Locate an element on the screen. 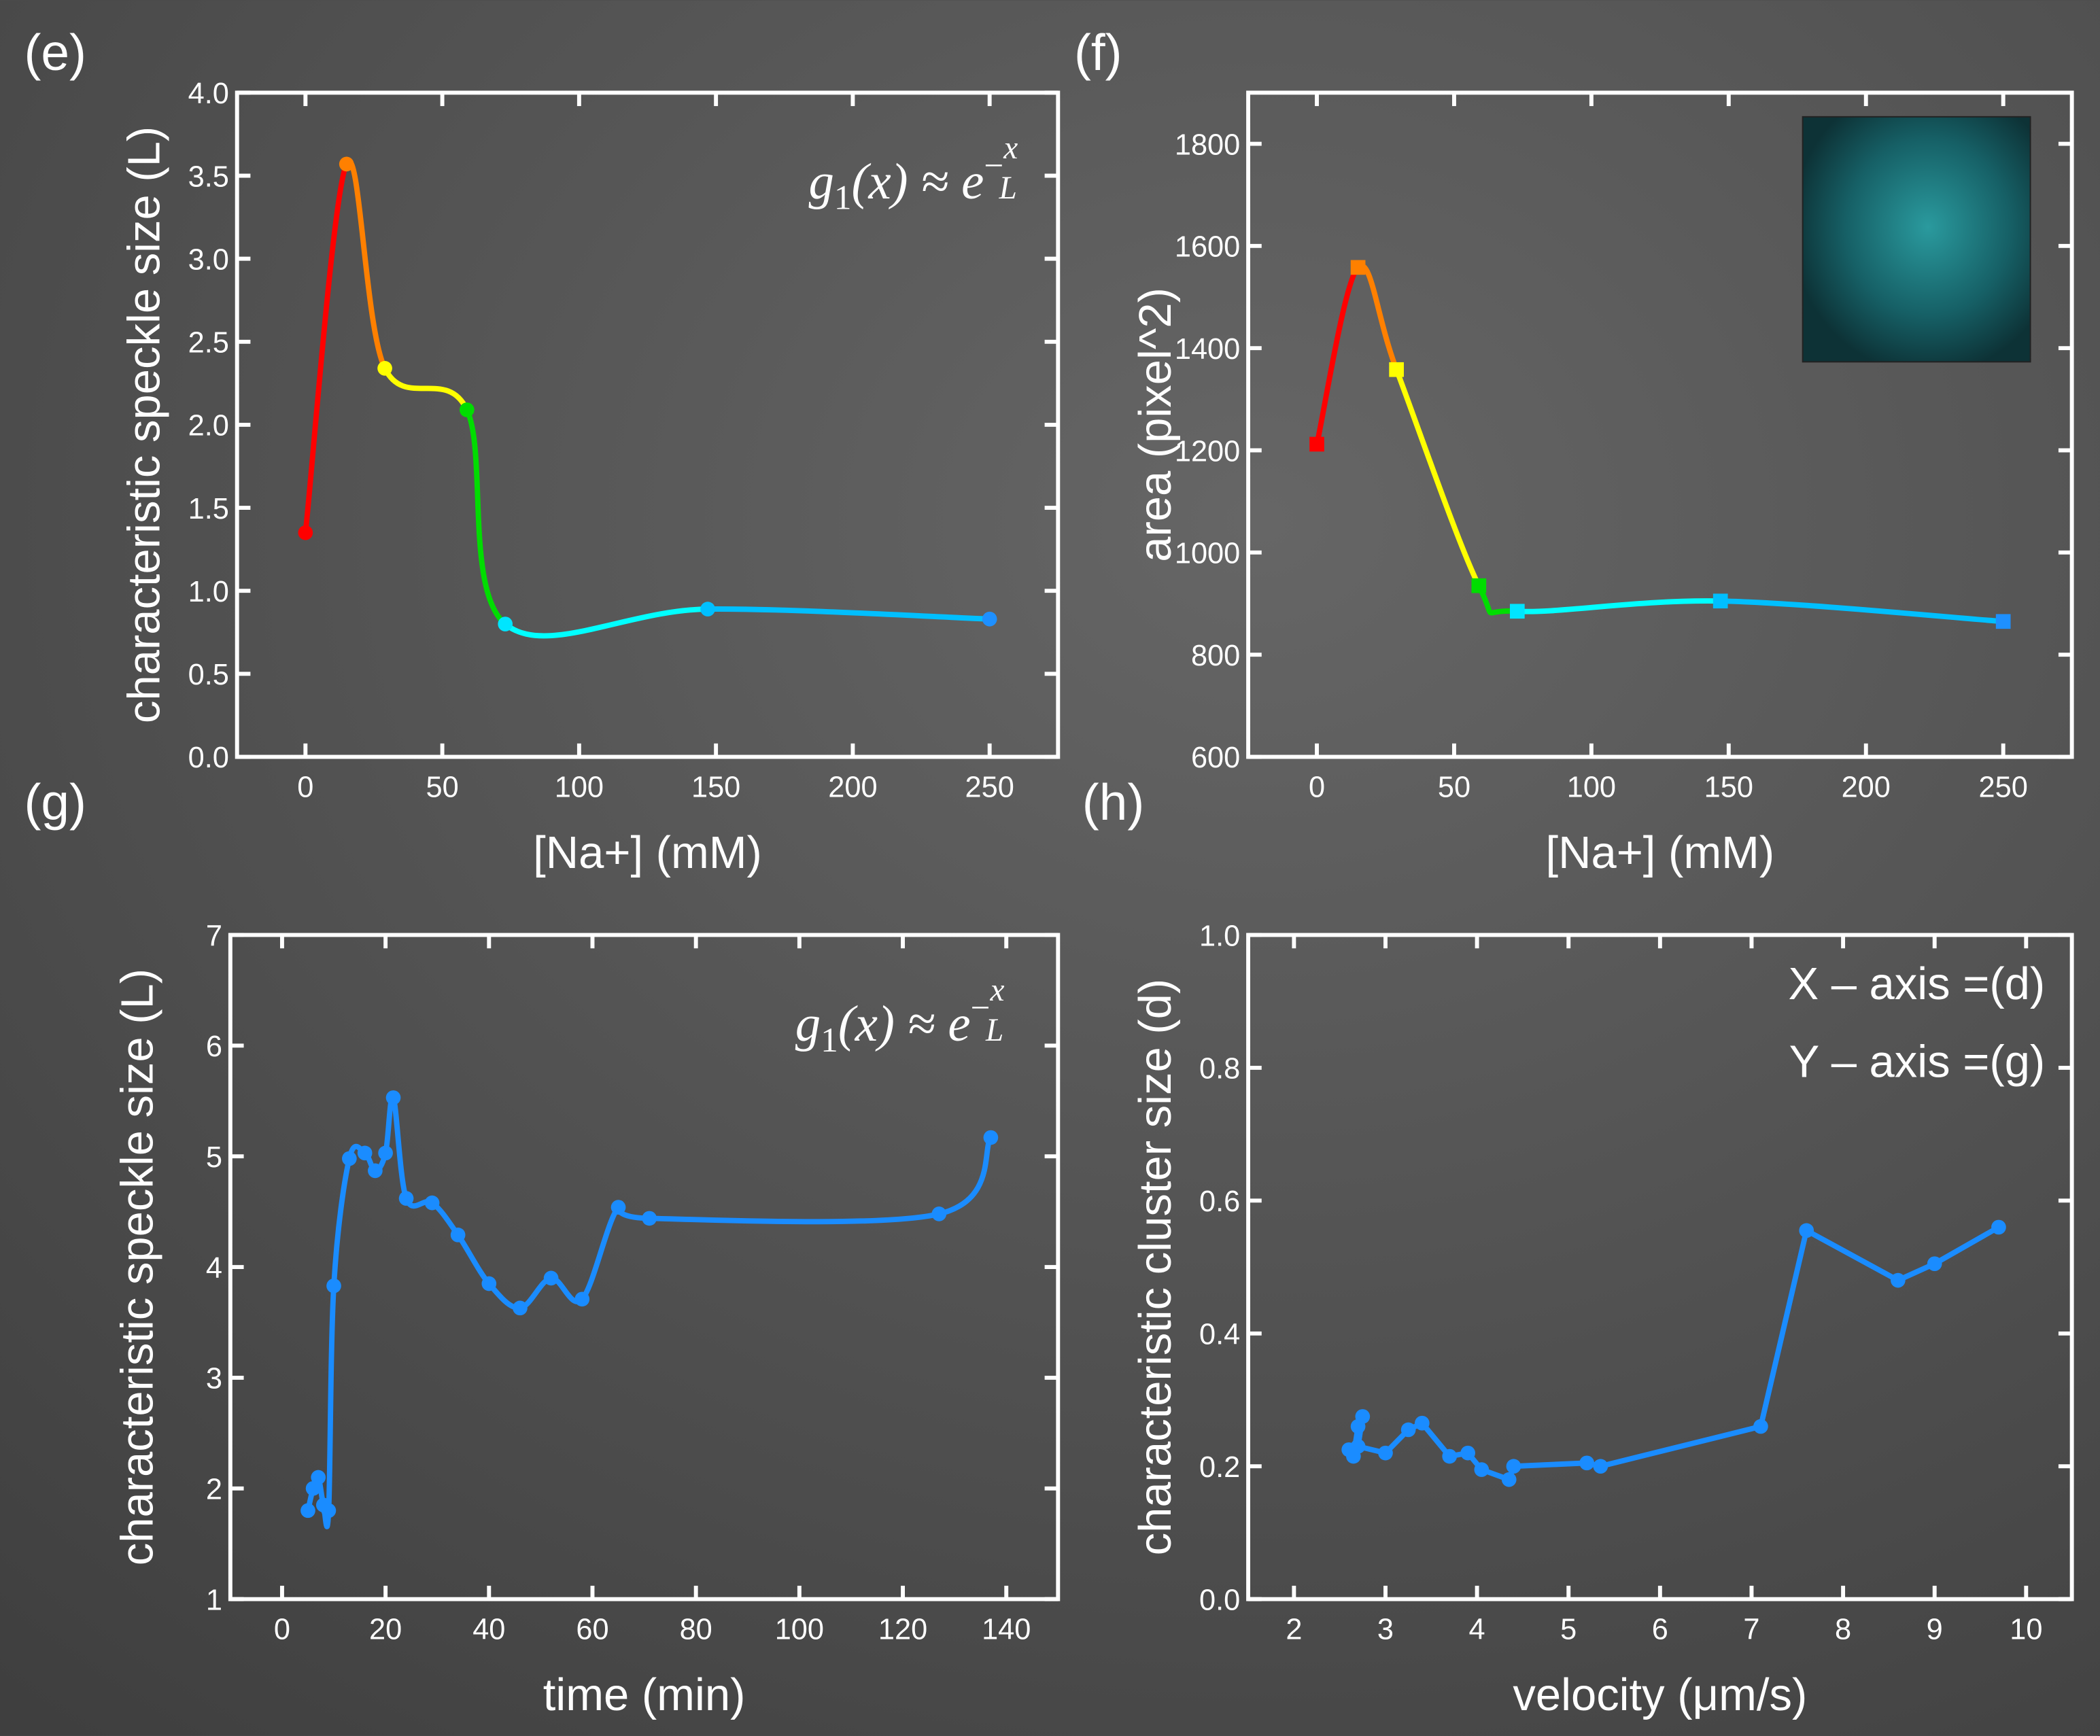 The height and width of the screenshot is (1736, 2100). y-tick-label: 7 is located at coordinates (214, 936).